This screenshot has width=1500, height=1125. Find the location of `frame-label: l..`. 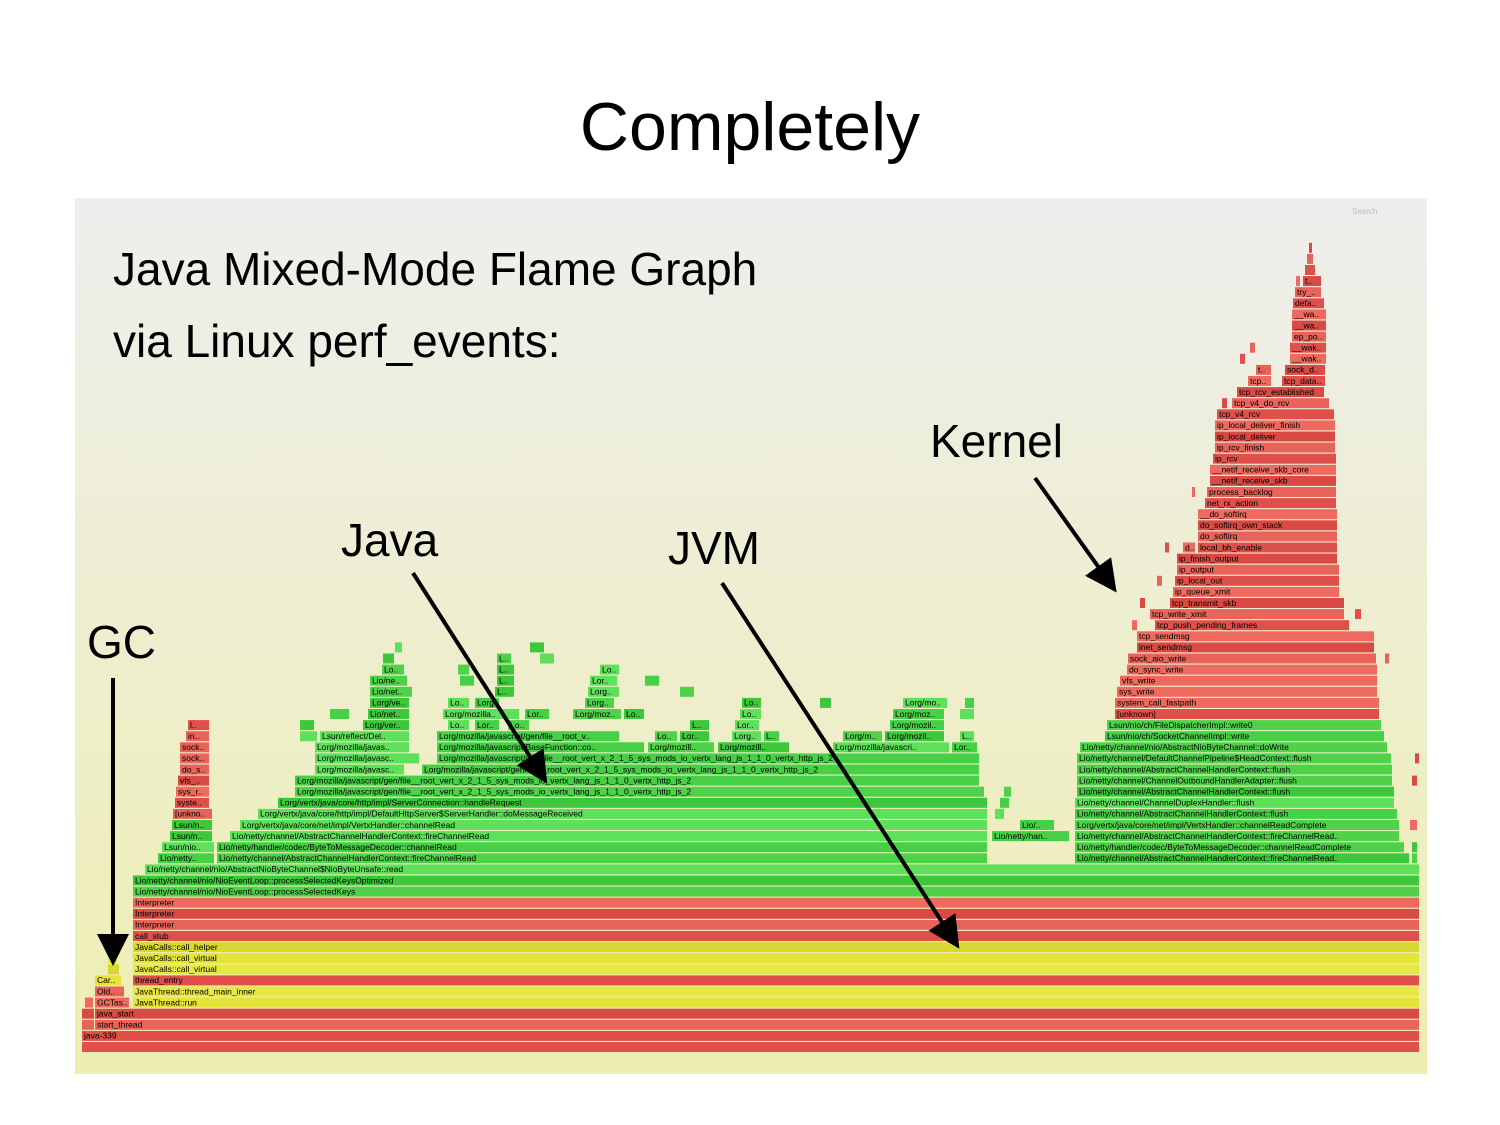

frame-label: l.. is located at coordinates (193, 725).